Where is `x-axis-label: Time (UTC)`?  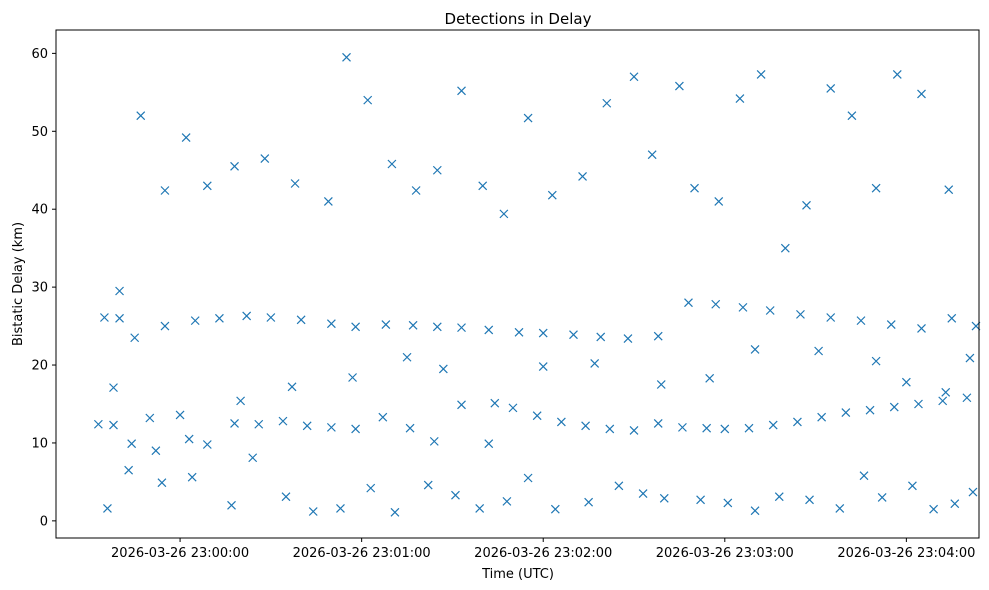 x-axis-label: Time (UTC) is located at coordinates (517, 574).